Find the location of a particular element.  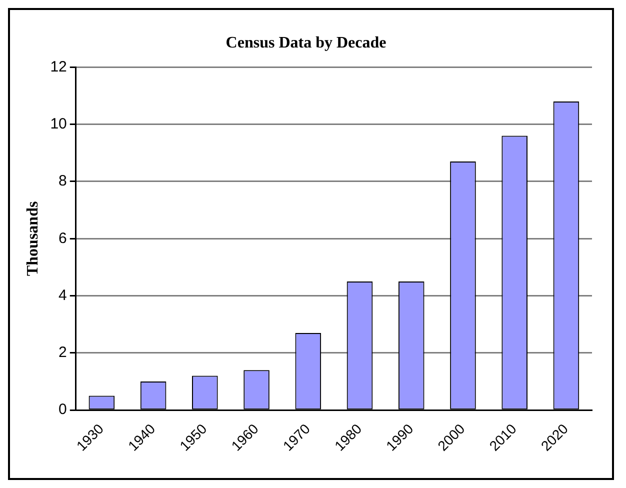

y-tick-label: 2 is located at coordinates (62, 353).